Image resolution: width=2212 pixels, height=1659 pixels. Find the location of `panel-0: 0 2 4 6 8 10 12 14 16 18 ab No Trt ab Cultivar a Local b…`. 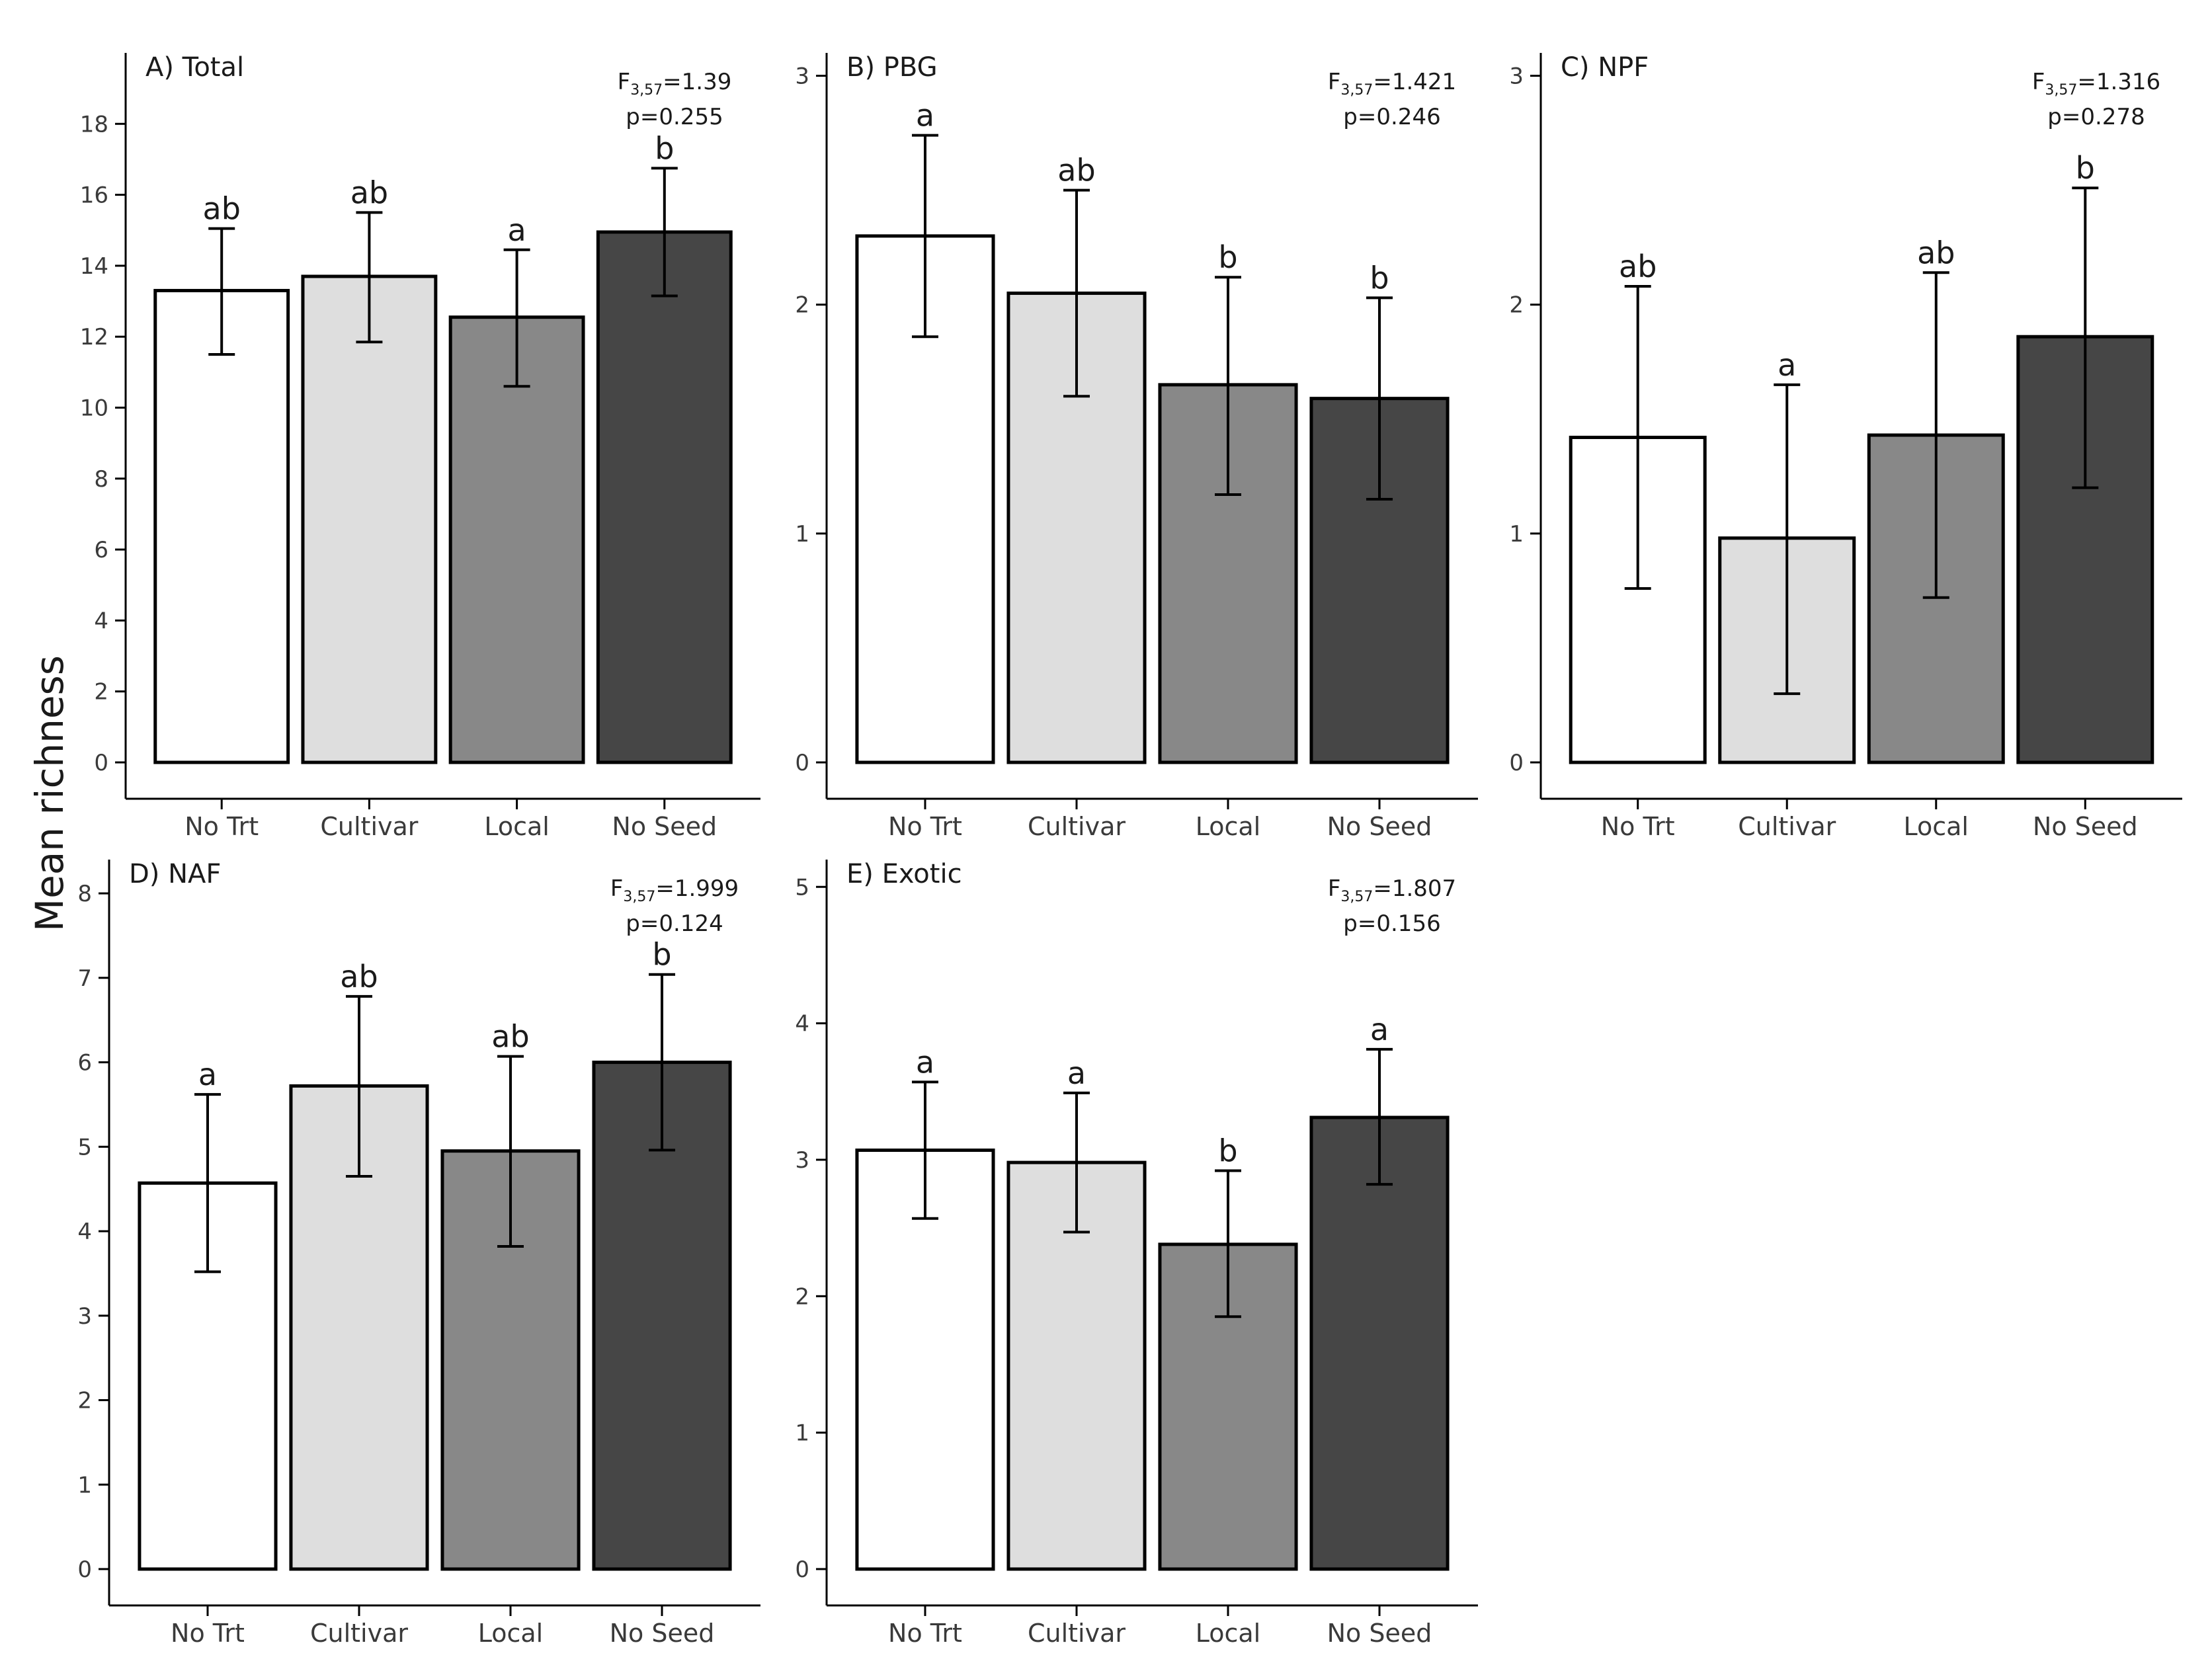

panel-0: 0 2 4 6 8 10 12 14 16 18 ab No Trt ab Cultivar a Local b… is located at coordinates (420, 446).